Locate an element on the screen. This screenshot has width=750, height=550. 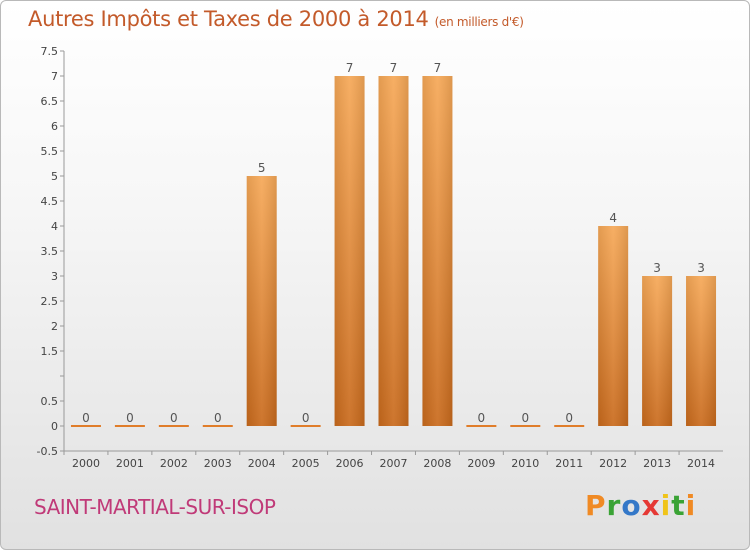
y-tick-label: 3 is located at coordinates (54, 276).